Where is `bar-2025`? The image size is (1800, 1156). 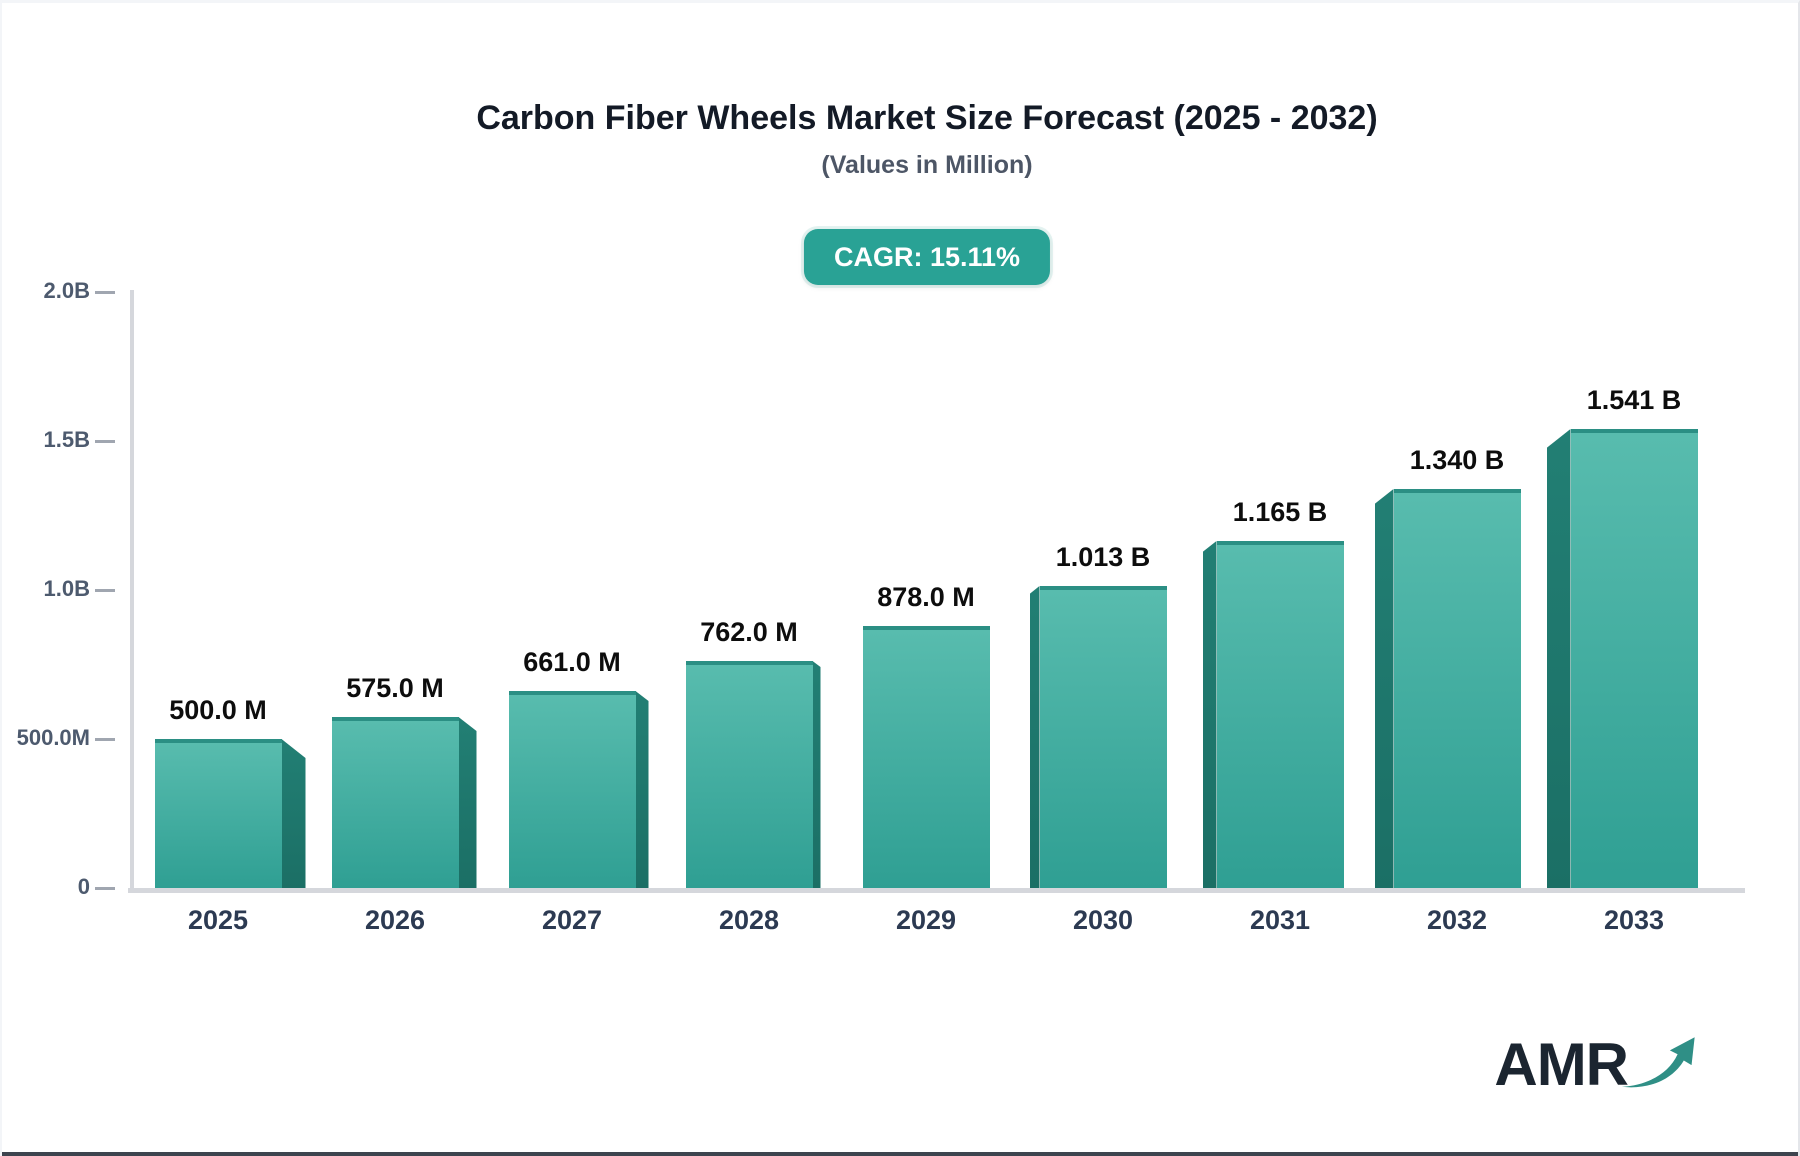
bar-2025 is located at coordinates (218, 813).